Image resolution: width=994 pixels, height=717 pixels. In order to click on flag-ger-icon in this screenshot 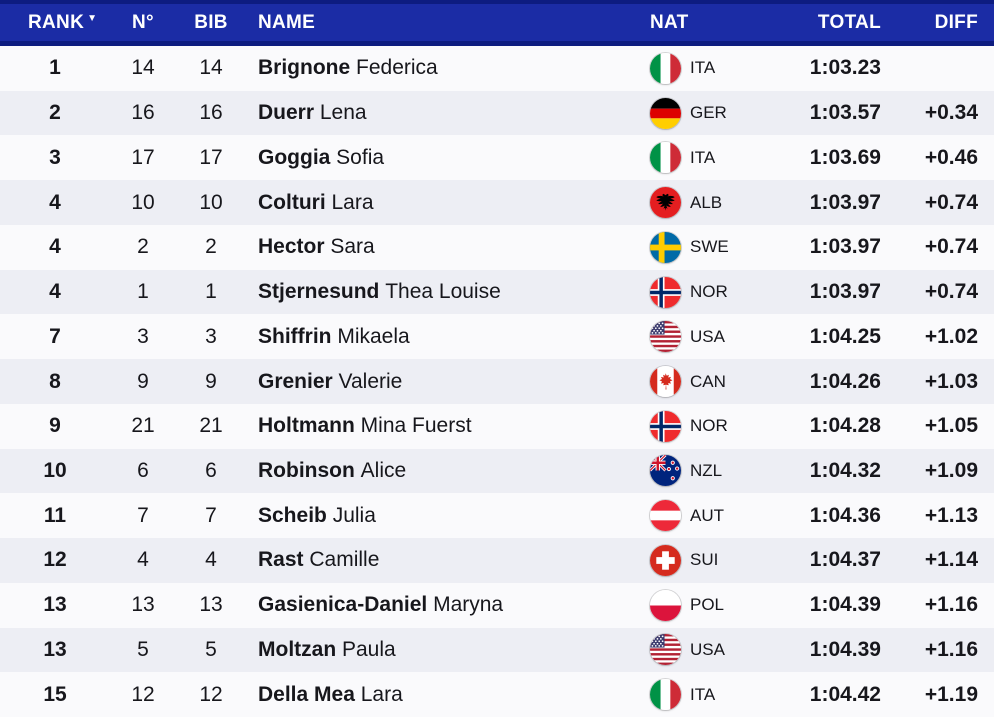, I will do `click(665, 113)`.